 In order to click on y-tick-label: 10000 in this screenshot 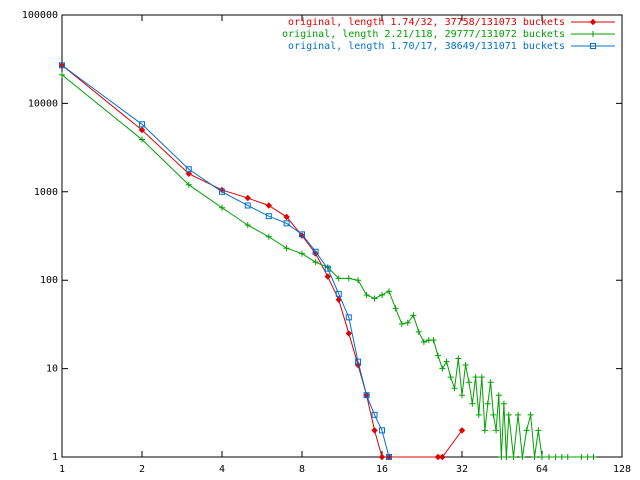, I will do `click(43, 103)`.